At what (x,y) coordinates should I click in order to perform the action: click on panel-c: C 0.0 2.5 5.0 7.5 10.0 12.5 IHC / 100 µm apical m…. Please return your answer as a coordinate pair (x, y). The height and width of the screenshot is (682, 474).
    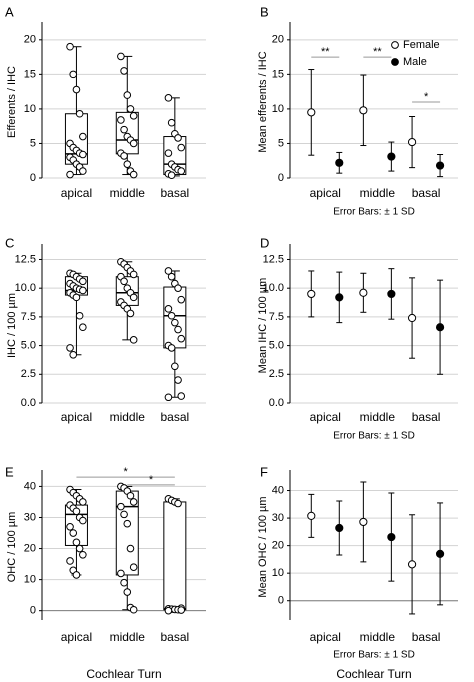
    Looking at the image, I should click on (105, 329).